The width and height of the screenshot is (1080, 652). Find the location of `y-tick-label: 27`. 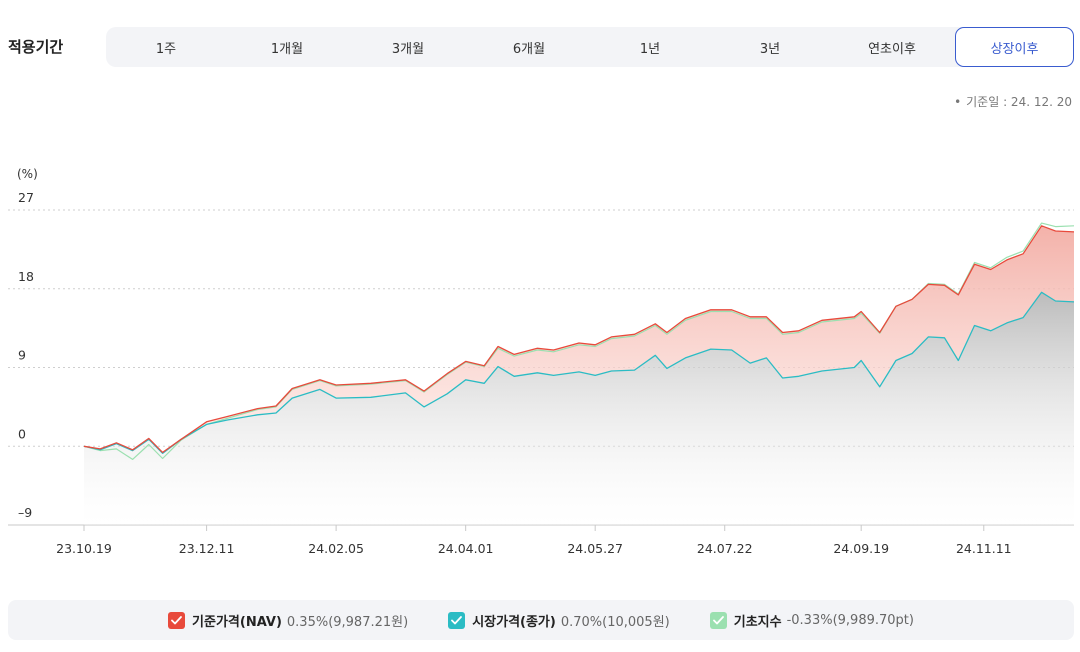

y-tick-label: 27 is located at coordinates (26, 197).